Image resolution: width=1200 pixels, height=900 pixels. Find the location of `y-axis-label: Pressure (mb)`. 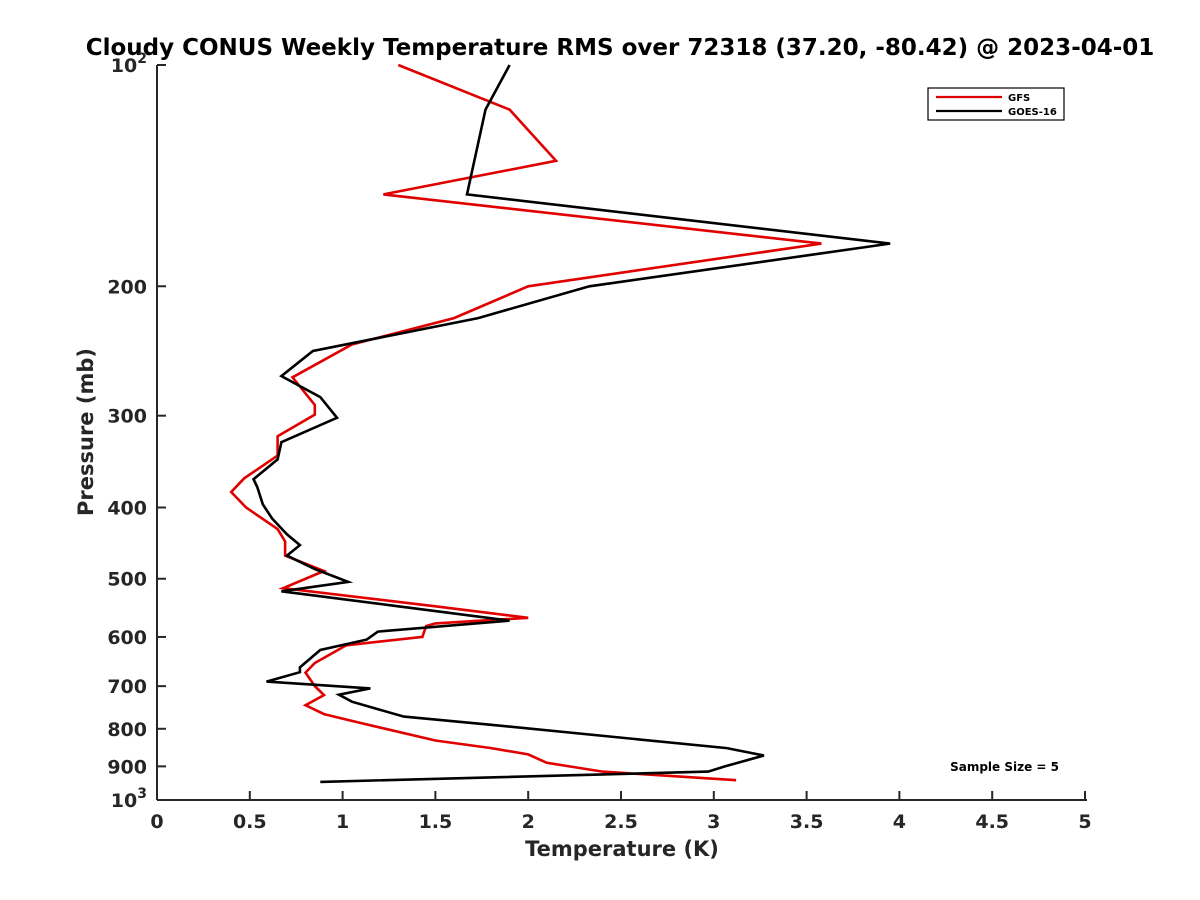

y-axis-label: Pressure (mb) is located at coordinates (86, 432).